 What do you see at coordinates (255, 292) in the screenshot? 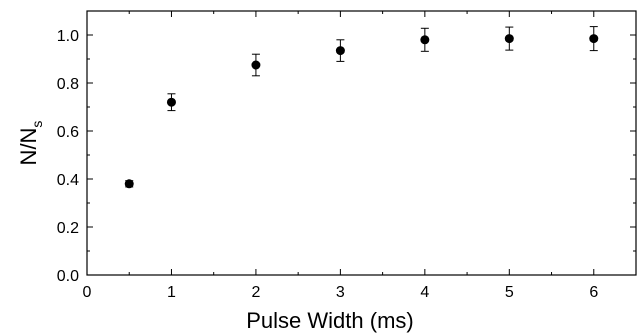
I see `x-tick-label: 2` at bounding box center [255, 292].